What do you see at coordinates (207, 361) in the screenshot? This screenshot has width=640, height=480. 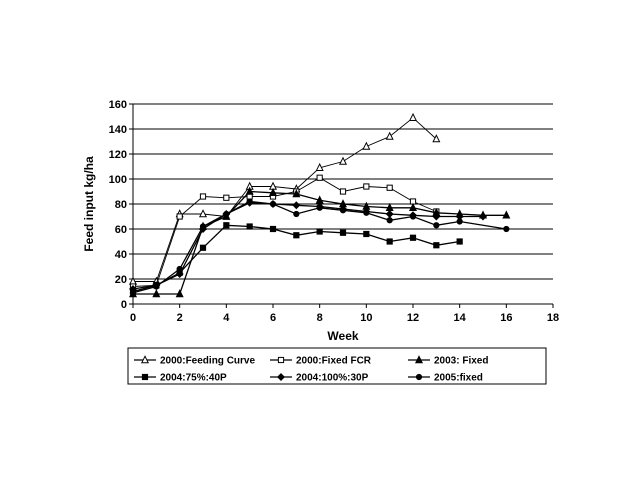 I see `legend-label: 2000:Feeding Curve` at bounding box center [207, 361].